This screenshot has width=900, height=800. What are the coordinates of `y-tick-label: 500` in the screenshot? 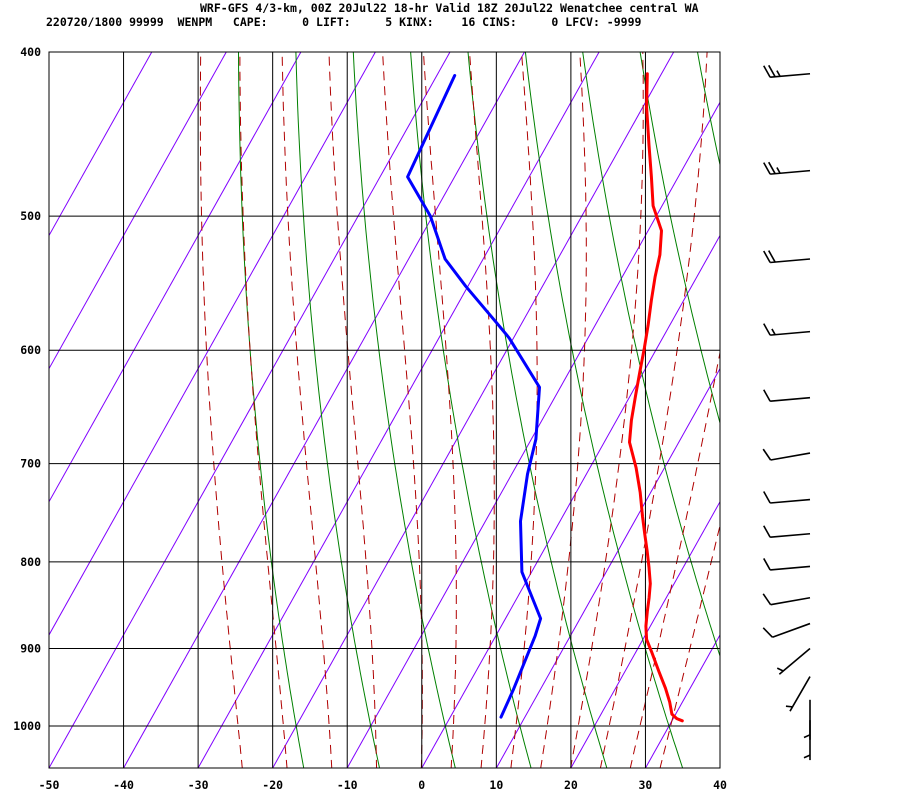 It's located at (30, 216).